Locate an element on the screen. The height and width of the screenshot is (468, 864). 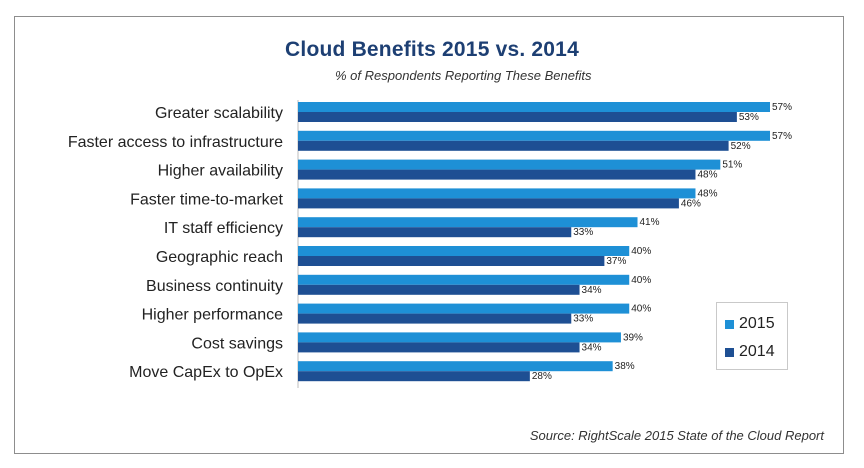
category-label: Higher performance is located at coordinates (213, 315).